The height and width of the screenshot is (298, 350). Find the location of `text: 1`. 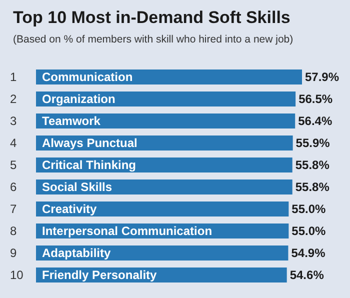

text: 1 is located at coordinates (13, 77).